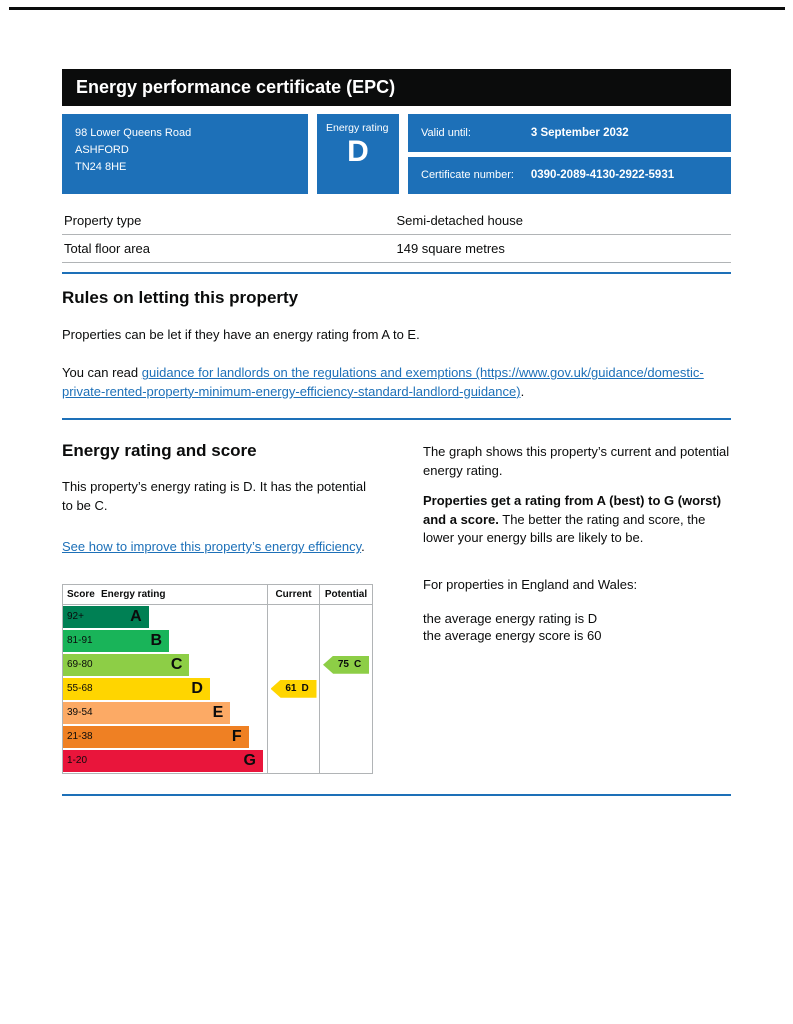 The height and width of the screenshot is (1024, 793). What do you see at coordinates (165, 617) in the screenshot?
I see `band-area: 92+ A` at bounding box center [165, 617].